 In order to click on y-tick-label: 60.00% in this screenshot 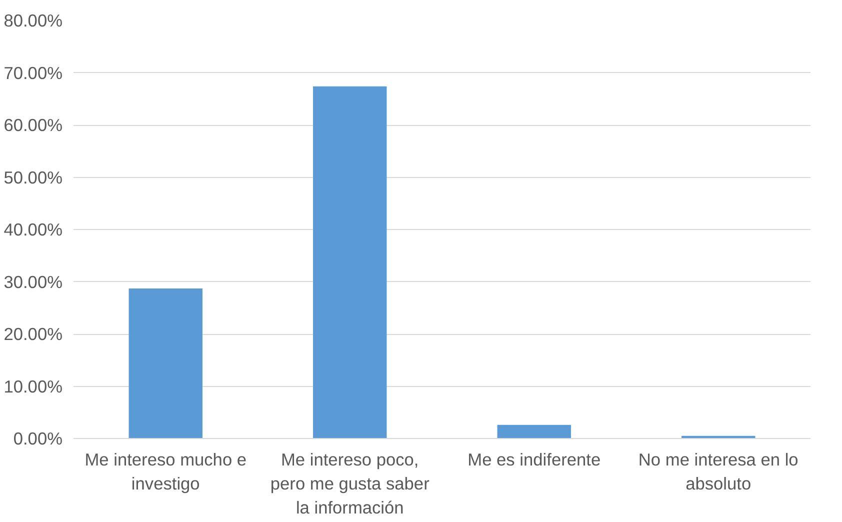, I will do `click(33, 125)`.